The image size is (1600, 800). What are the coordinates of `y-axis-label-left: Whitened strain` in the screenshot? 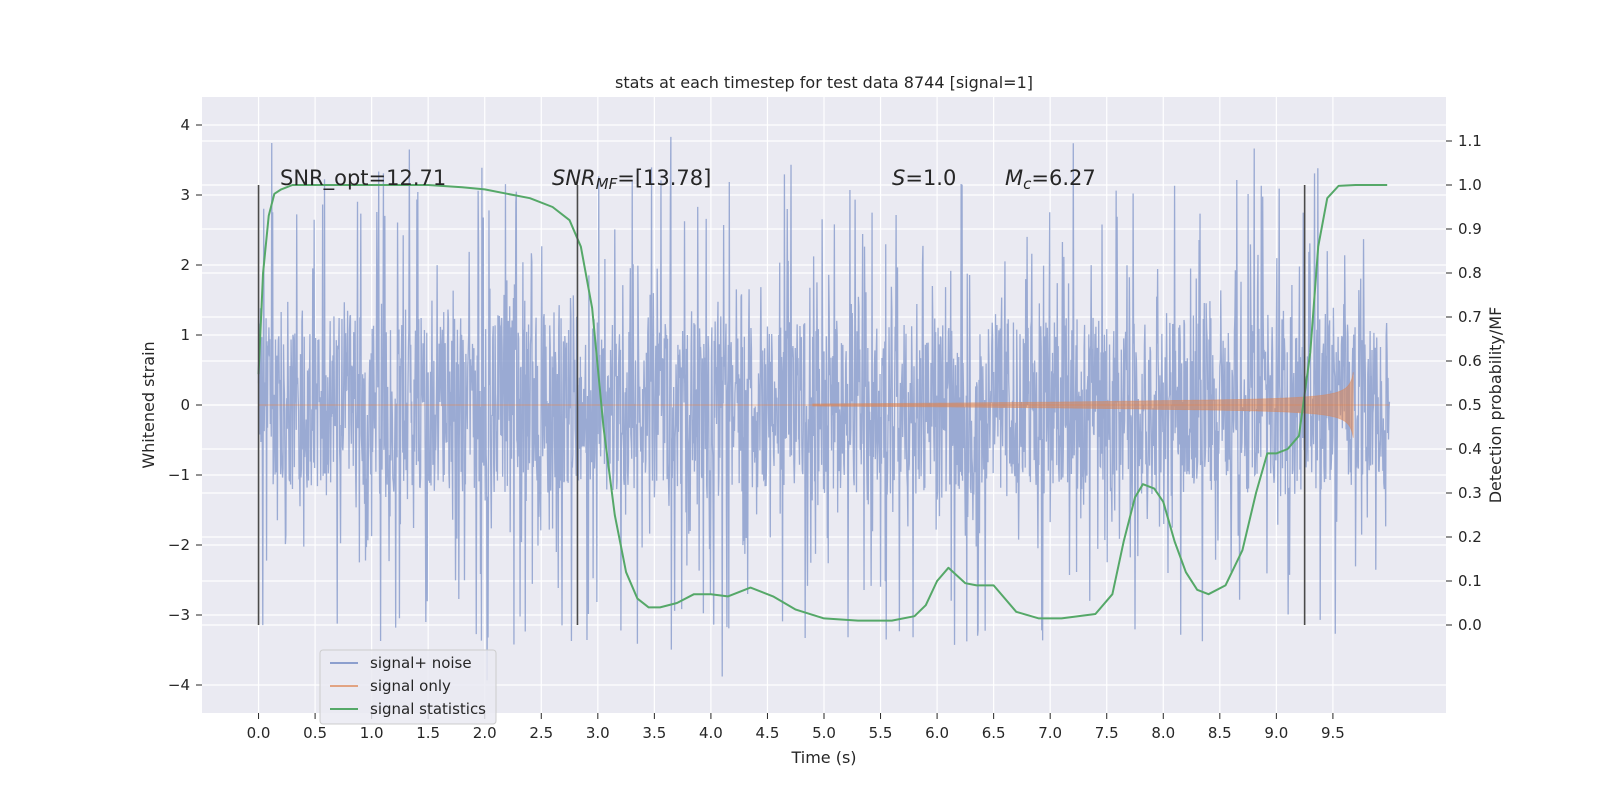 It's located at (148, 404).